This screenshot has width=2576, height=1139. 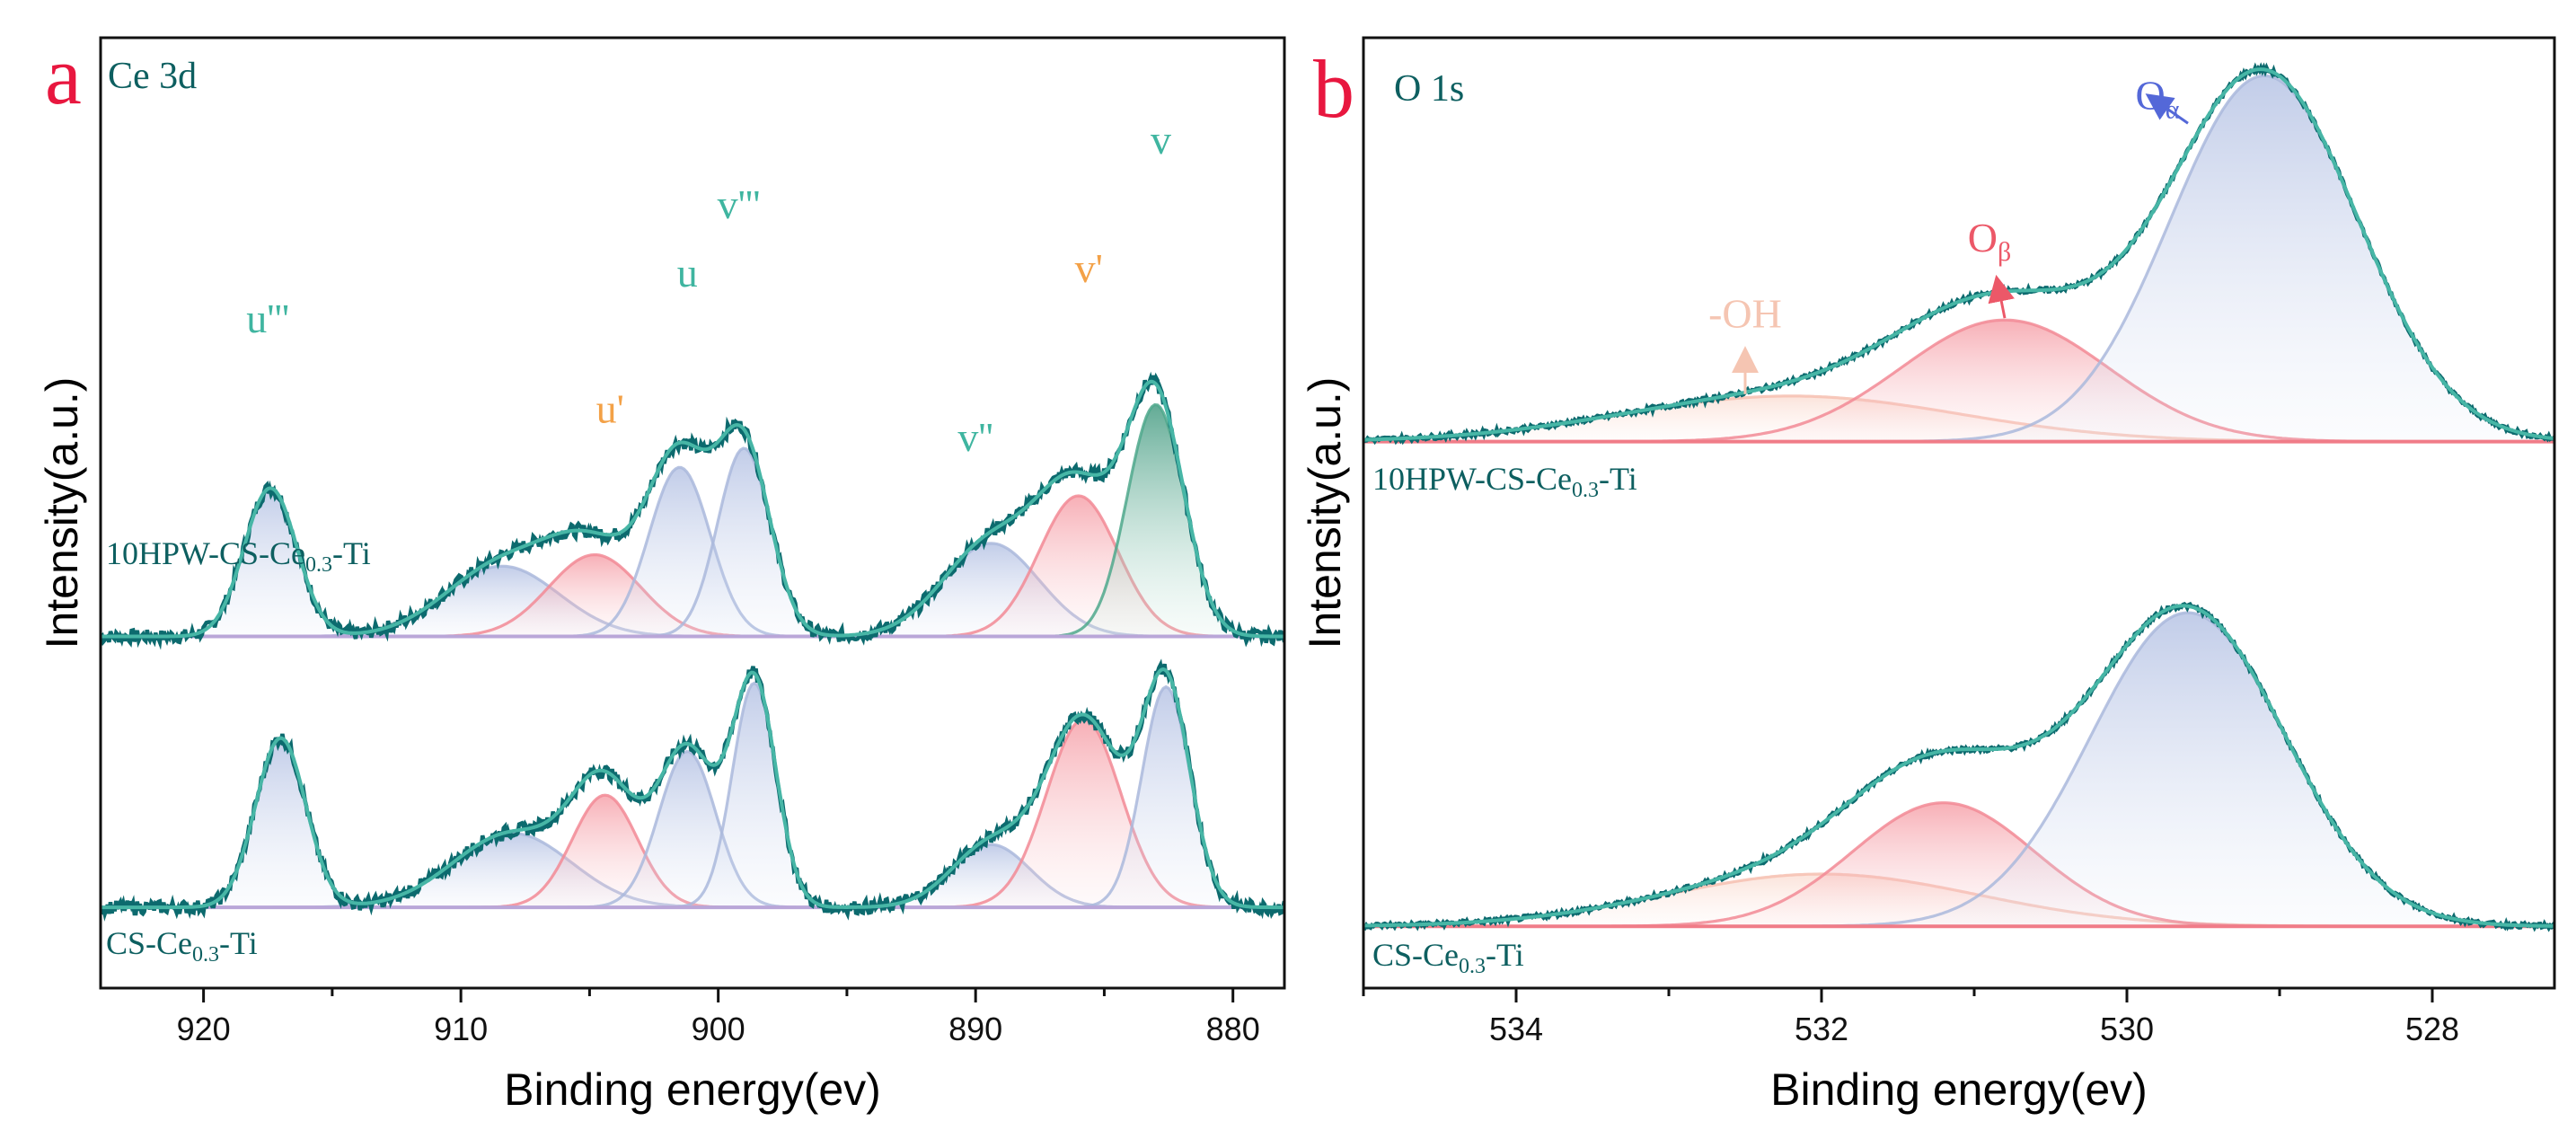 What do you see at coordinates (1990, 241) in the screenshot?
I see `peak-label-b-0-1: Oβ` at bounding box center [1990, 241].